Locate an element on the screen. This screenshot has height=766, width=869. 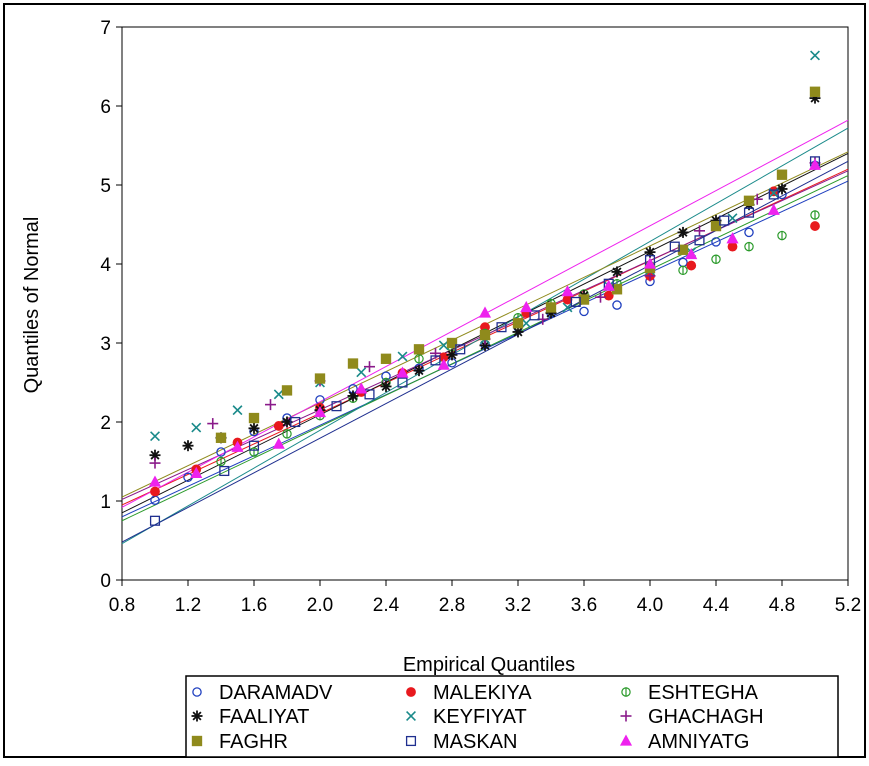
legend-label-maskan: MASKAN is located at coordinates (475, 742).